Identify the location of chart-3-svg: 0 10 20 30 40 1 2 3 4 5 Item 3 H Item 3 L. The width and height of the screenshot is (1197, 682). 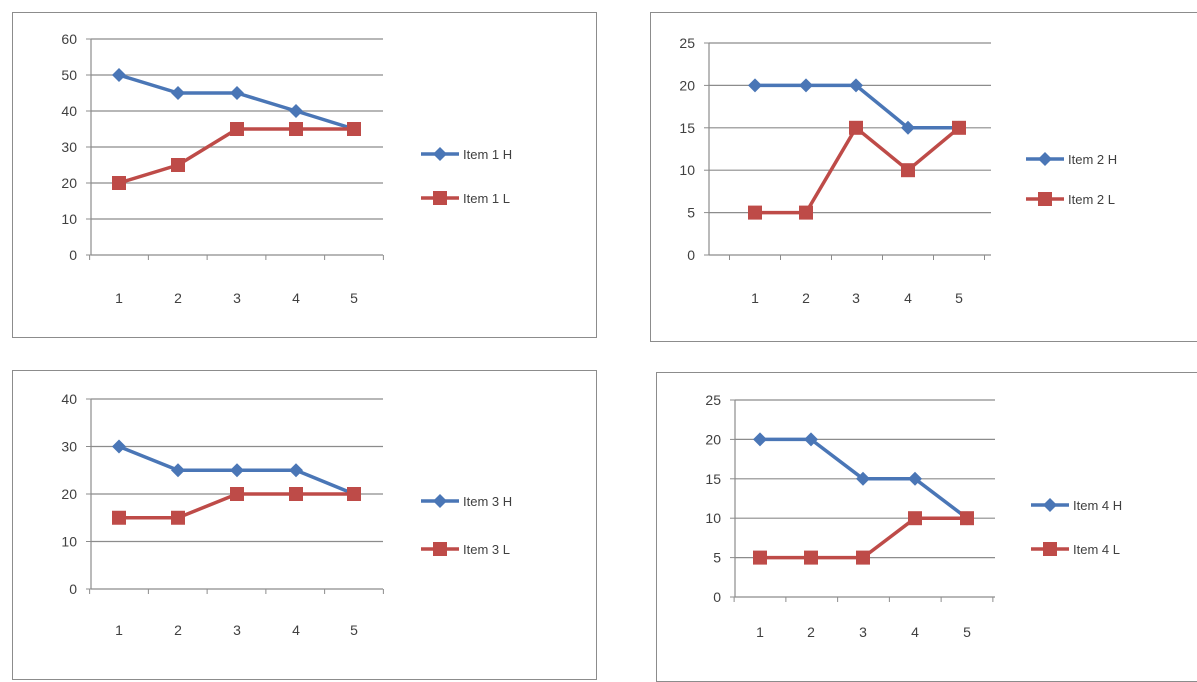
(286, 514).